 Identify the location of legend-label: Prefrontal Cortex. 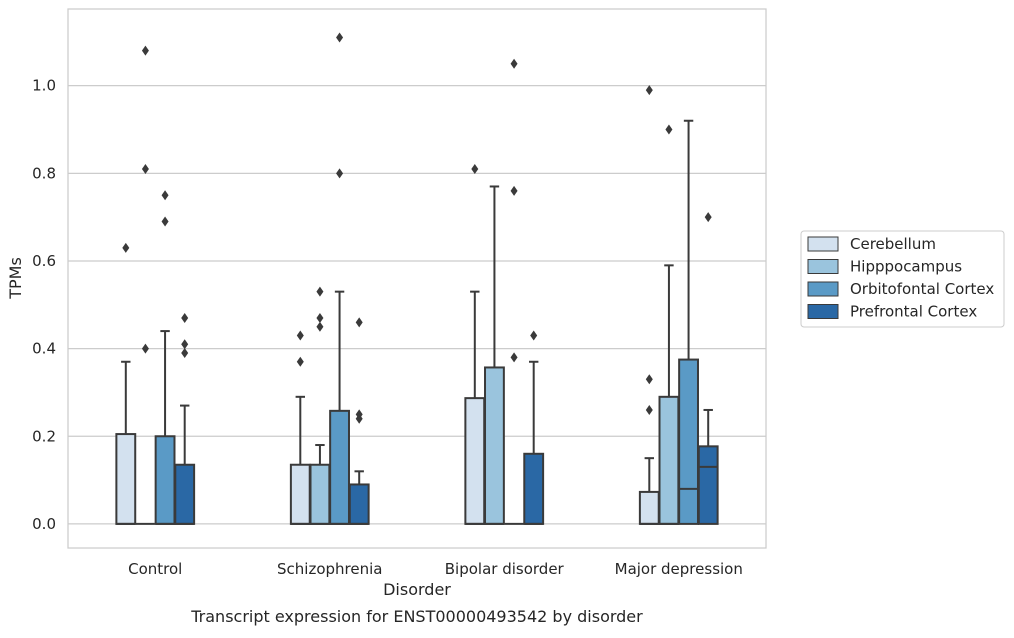
(913, 312).